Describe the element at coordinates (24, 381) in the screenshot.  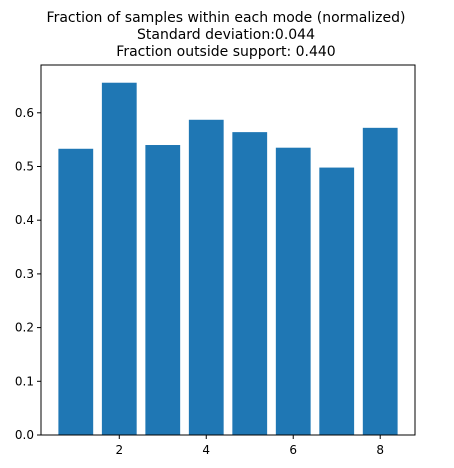
I see `y-tick-label: 0.1` at that location.